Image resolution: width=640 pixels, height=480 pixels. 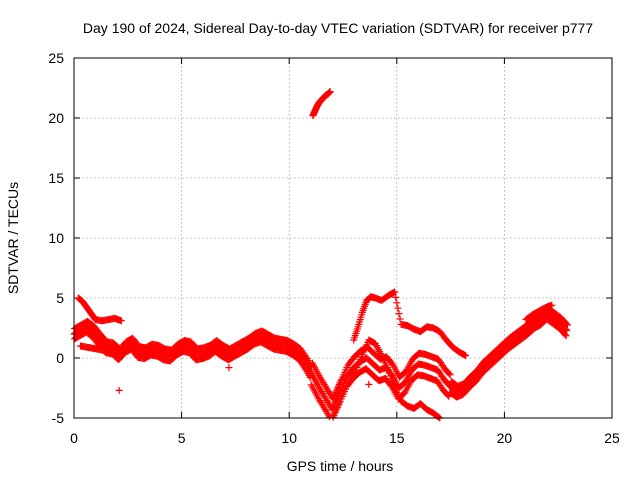 I want to click on x-tick-label: 20, so click(x=505, y=438).